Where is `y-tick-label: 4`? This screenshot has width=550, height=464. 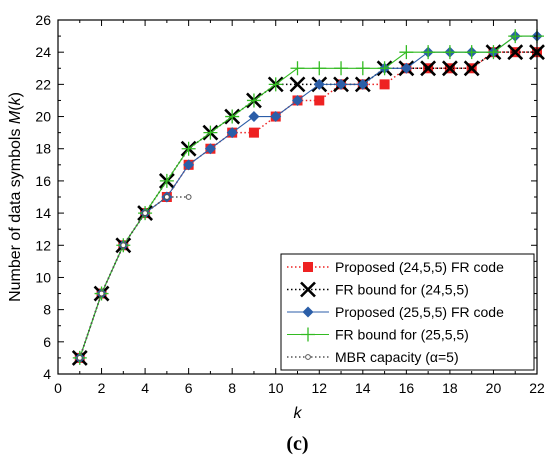 y-tick-label: 4 is located at coordinates (47, 374).